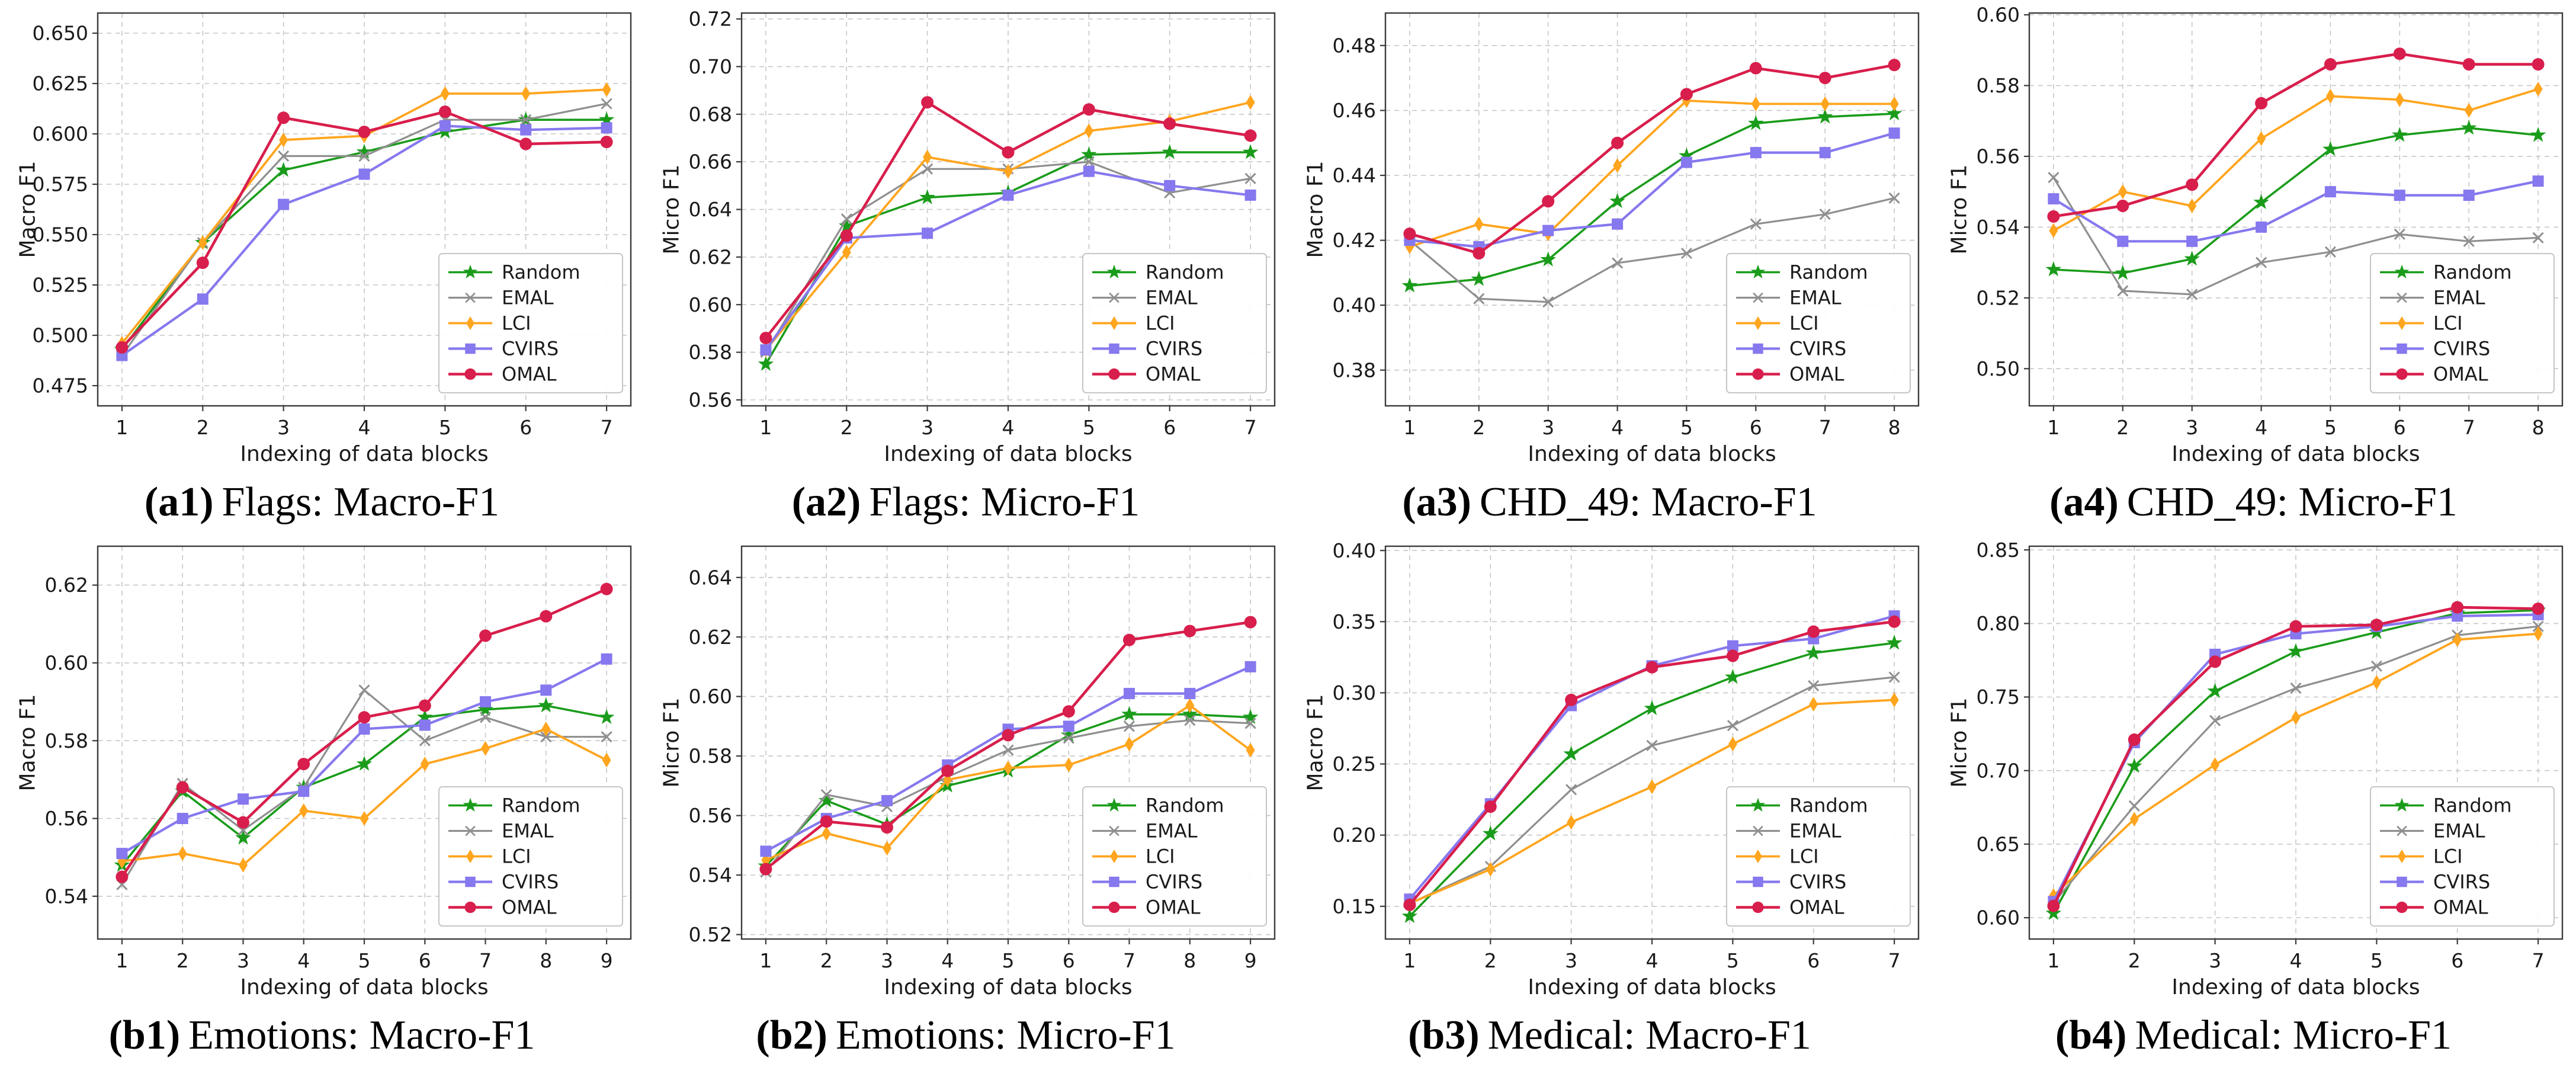 Image resolution: width=2576 pixels, height=1067 pixels. Describe the element at coordinates (61, 234) in the screenshot. I see `svg-text: 0.550` at that location.